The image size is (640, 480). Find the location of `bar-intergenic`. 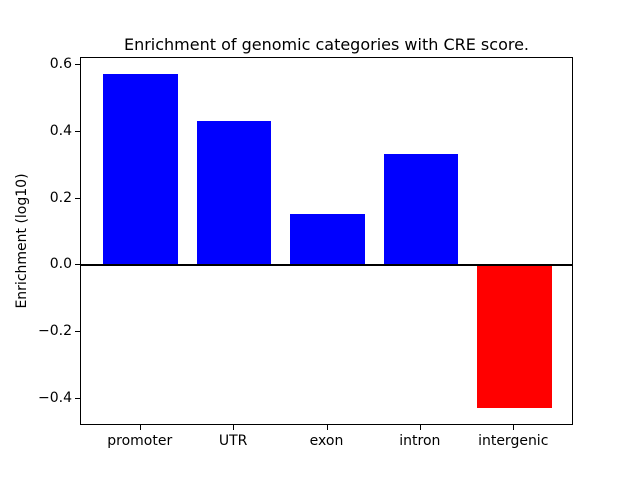

bar-intergenic is located at coordinates (514, 336).